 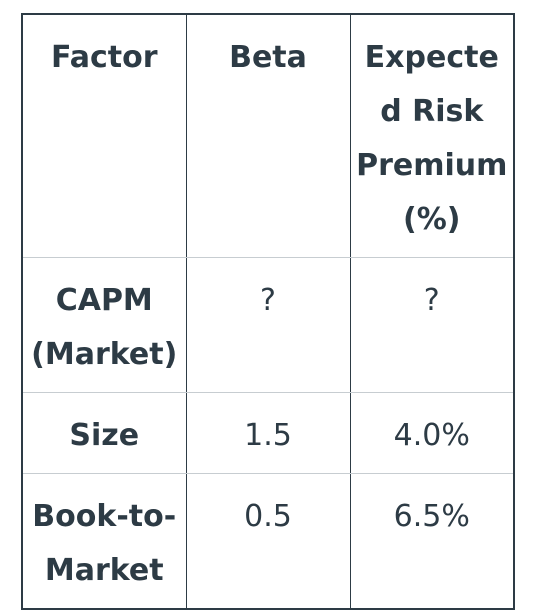 What do you see at coordinates (432, 433) in the screenshot?
I see `row-premium-value: 4.0%` at bounding box center [432, 433].